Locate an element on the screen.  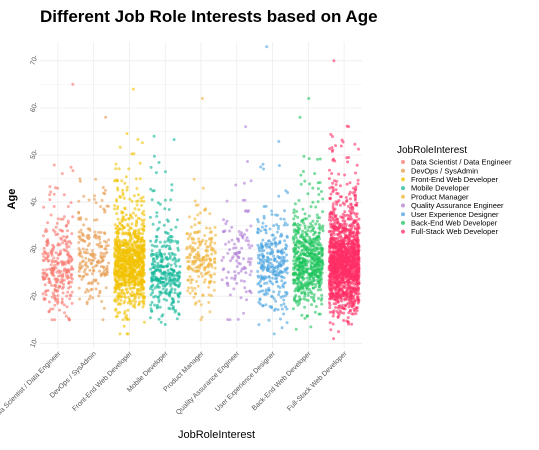
series-points is located at coordinates (201, 209).